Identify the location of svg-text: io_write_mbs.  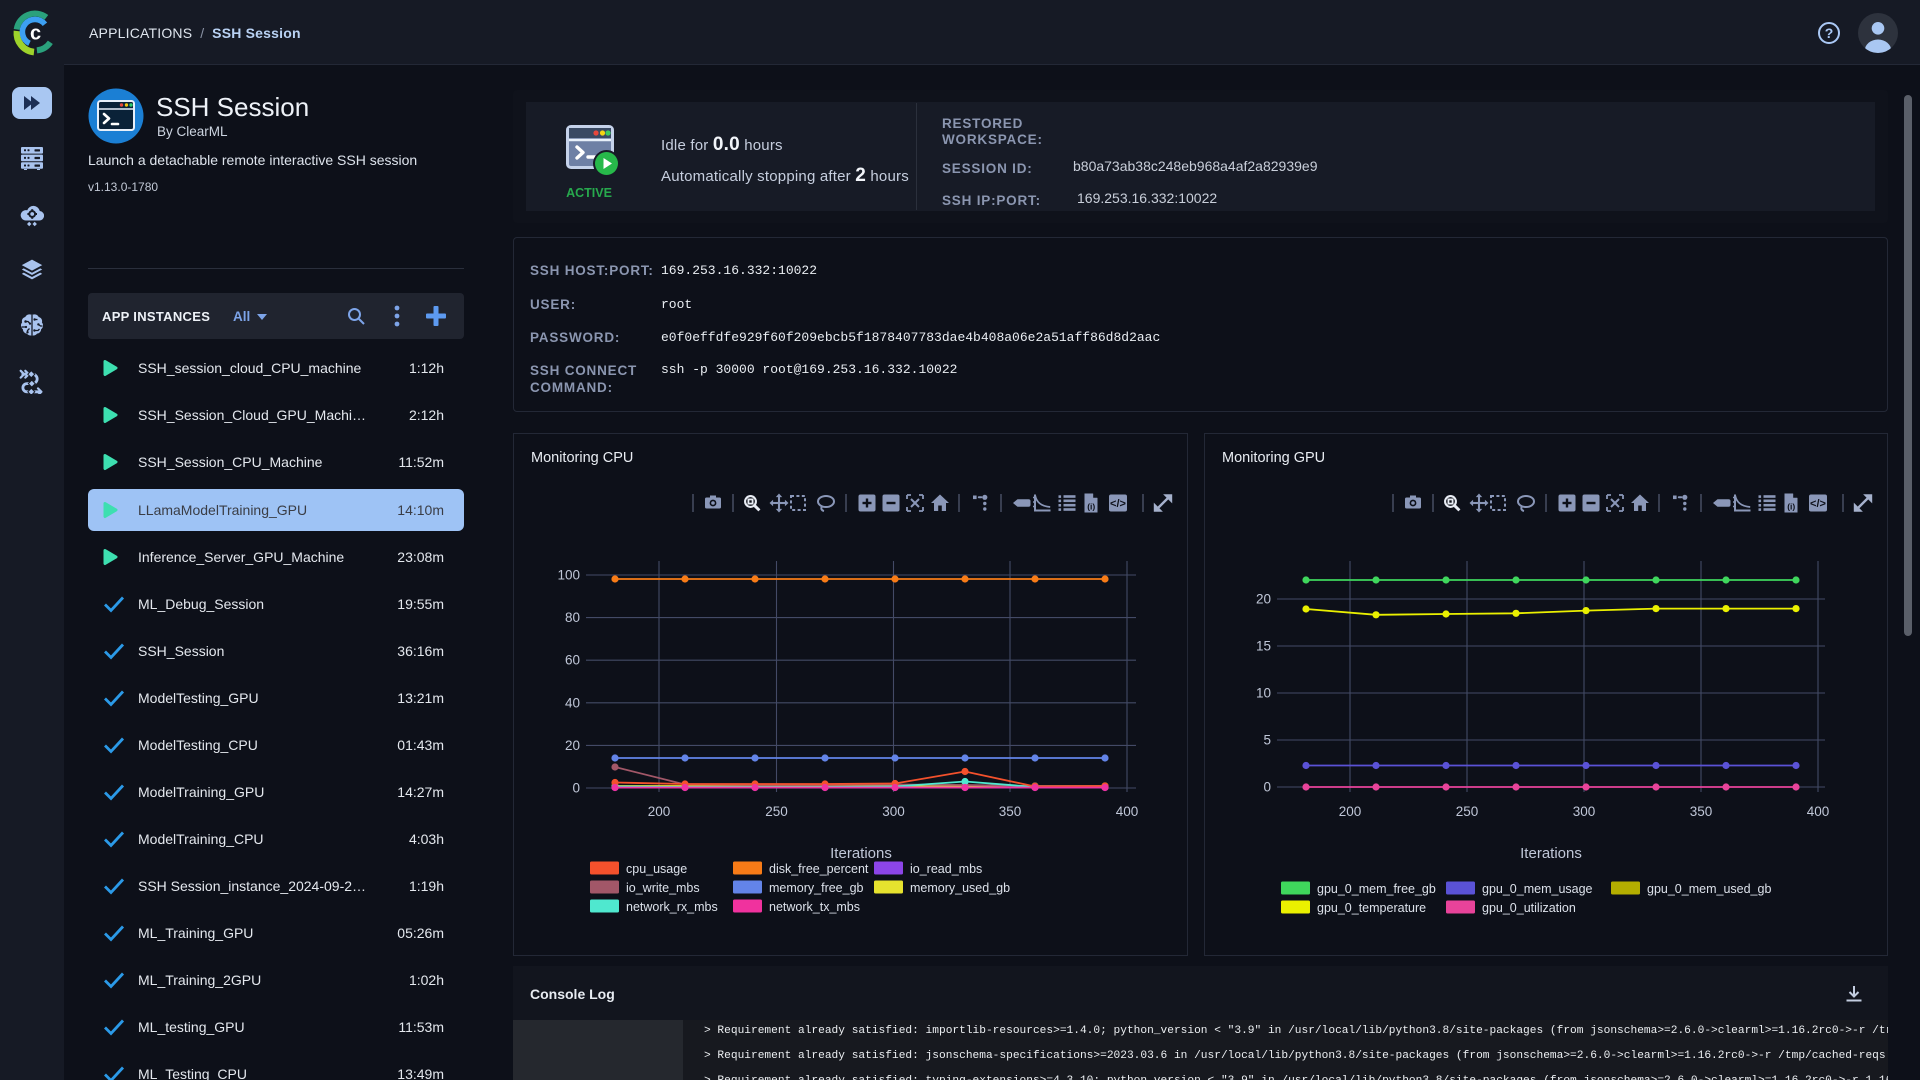
(663, 888).